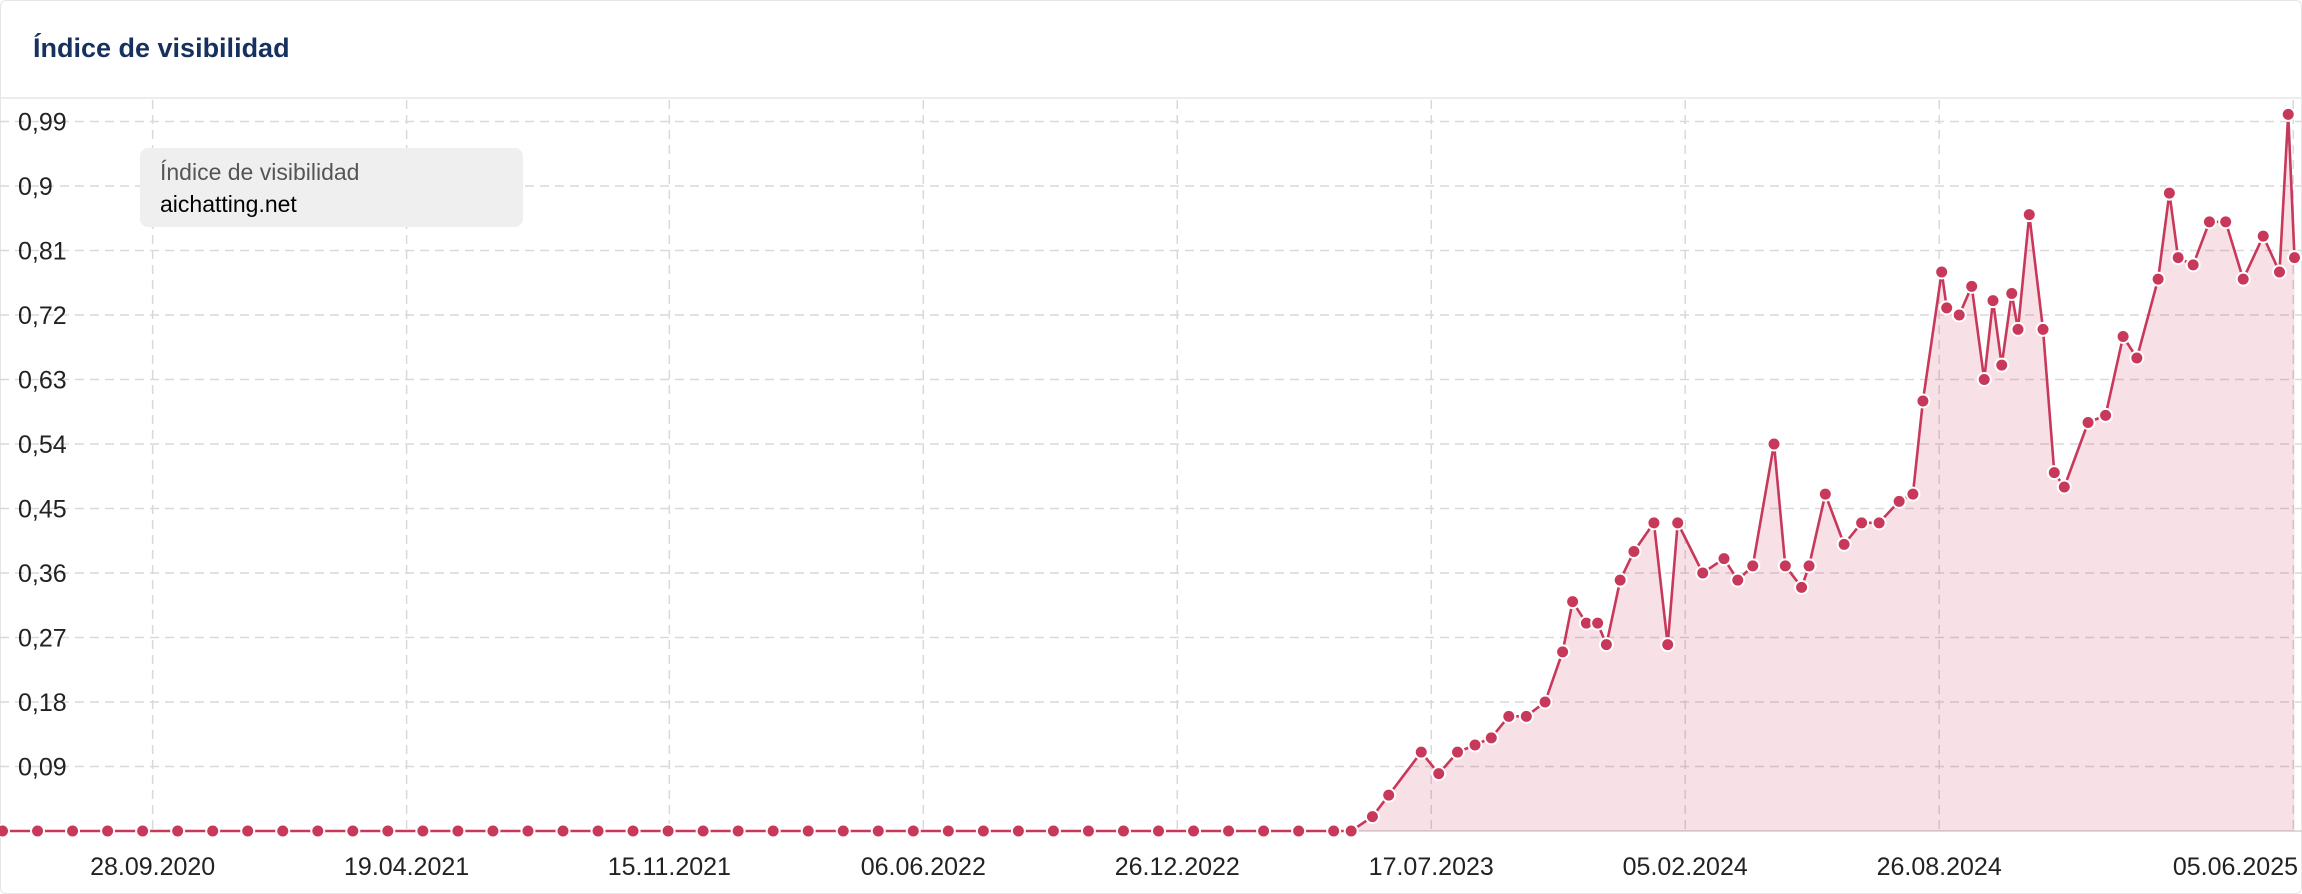  I want to click on legend-box, so click(331, 187).